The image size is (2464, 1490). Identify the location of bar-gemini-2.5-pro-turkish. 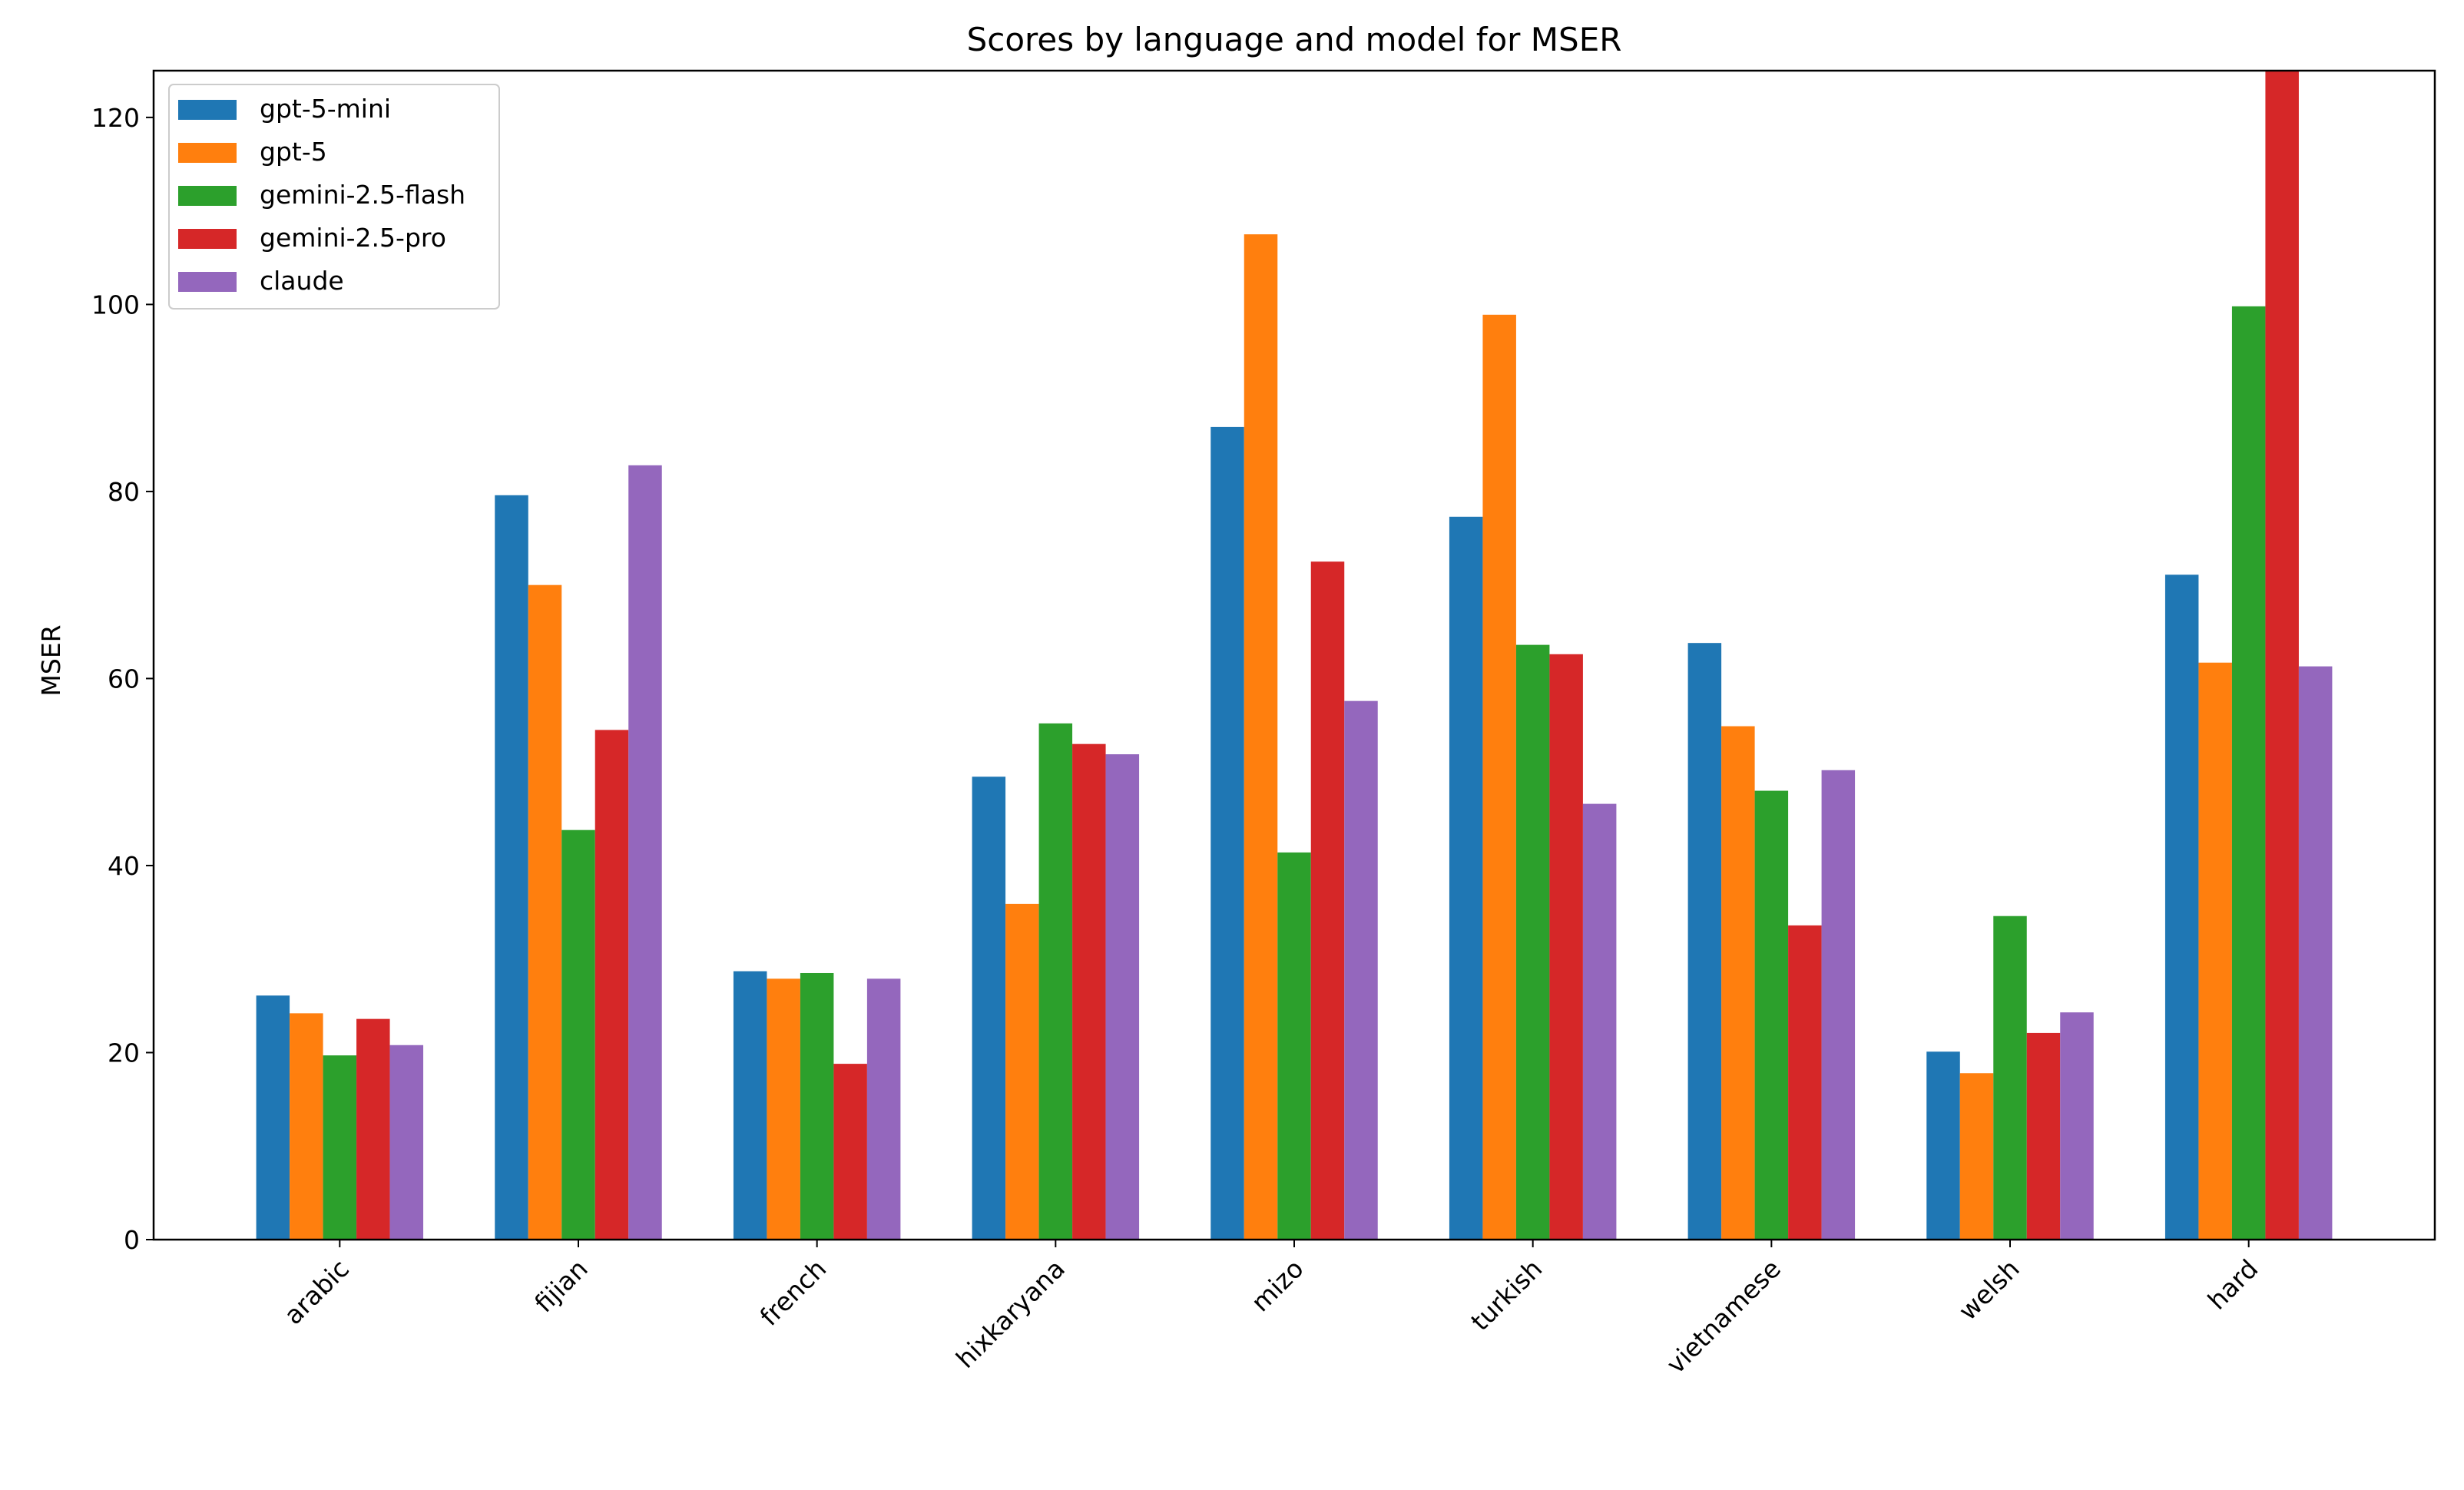
(1566, 947).